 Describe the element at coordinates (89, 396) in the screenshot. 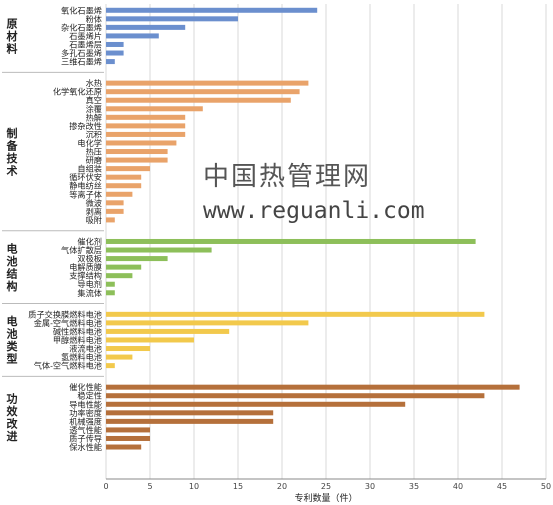

I see `category-label: 稳定性` at that location.